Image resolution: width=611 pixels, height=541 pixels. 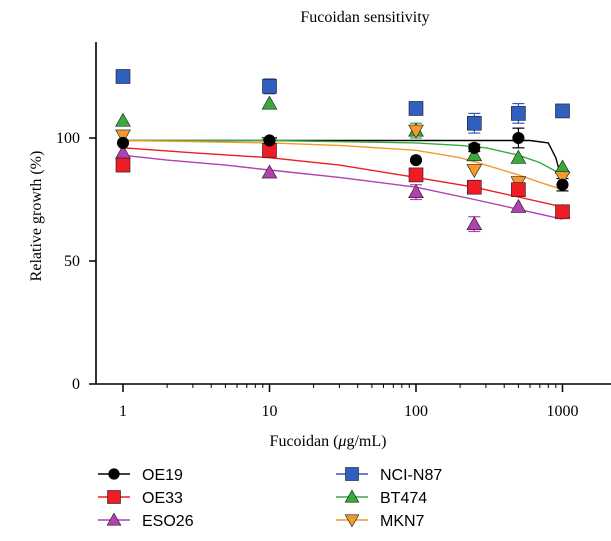 I want to click on legend-label-oe19: OE19, so click(x=162, y=475).